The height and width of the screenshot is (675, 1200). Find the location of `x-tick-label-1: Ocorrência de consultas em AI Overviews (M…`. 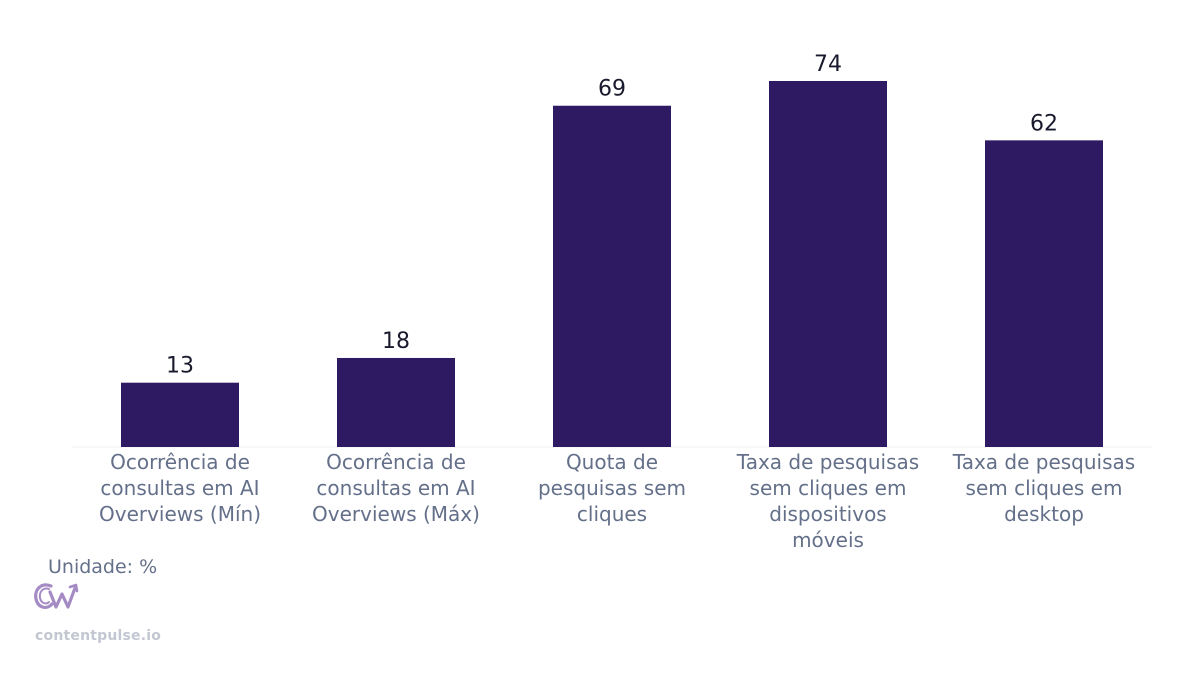

x-tick-label-1: Ocorrência de consultas em AI Overviews (M… is located at coordinates (180, 488).